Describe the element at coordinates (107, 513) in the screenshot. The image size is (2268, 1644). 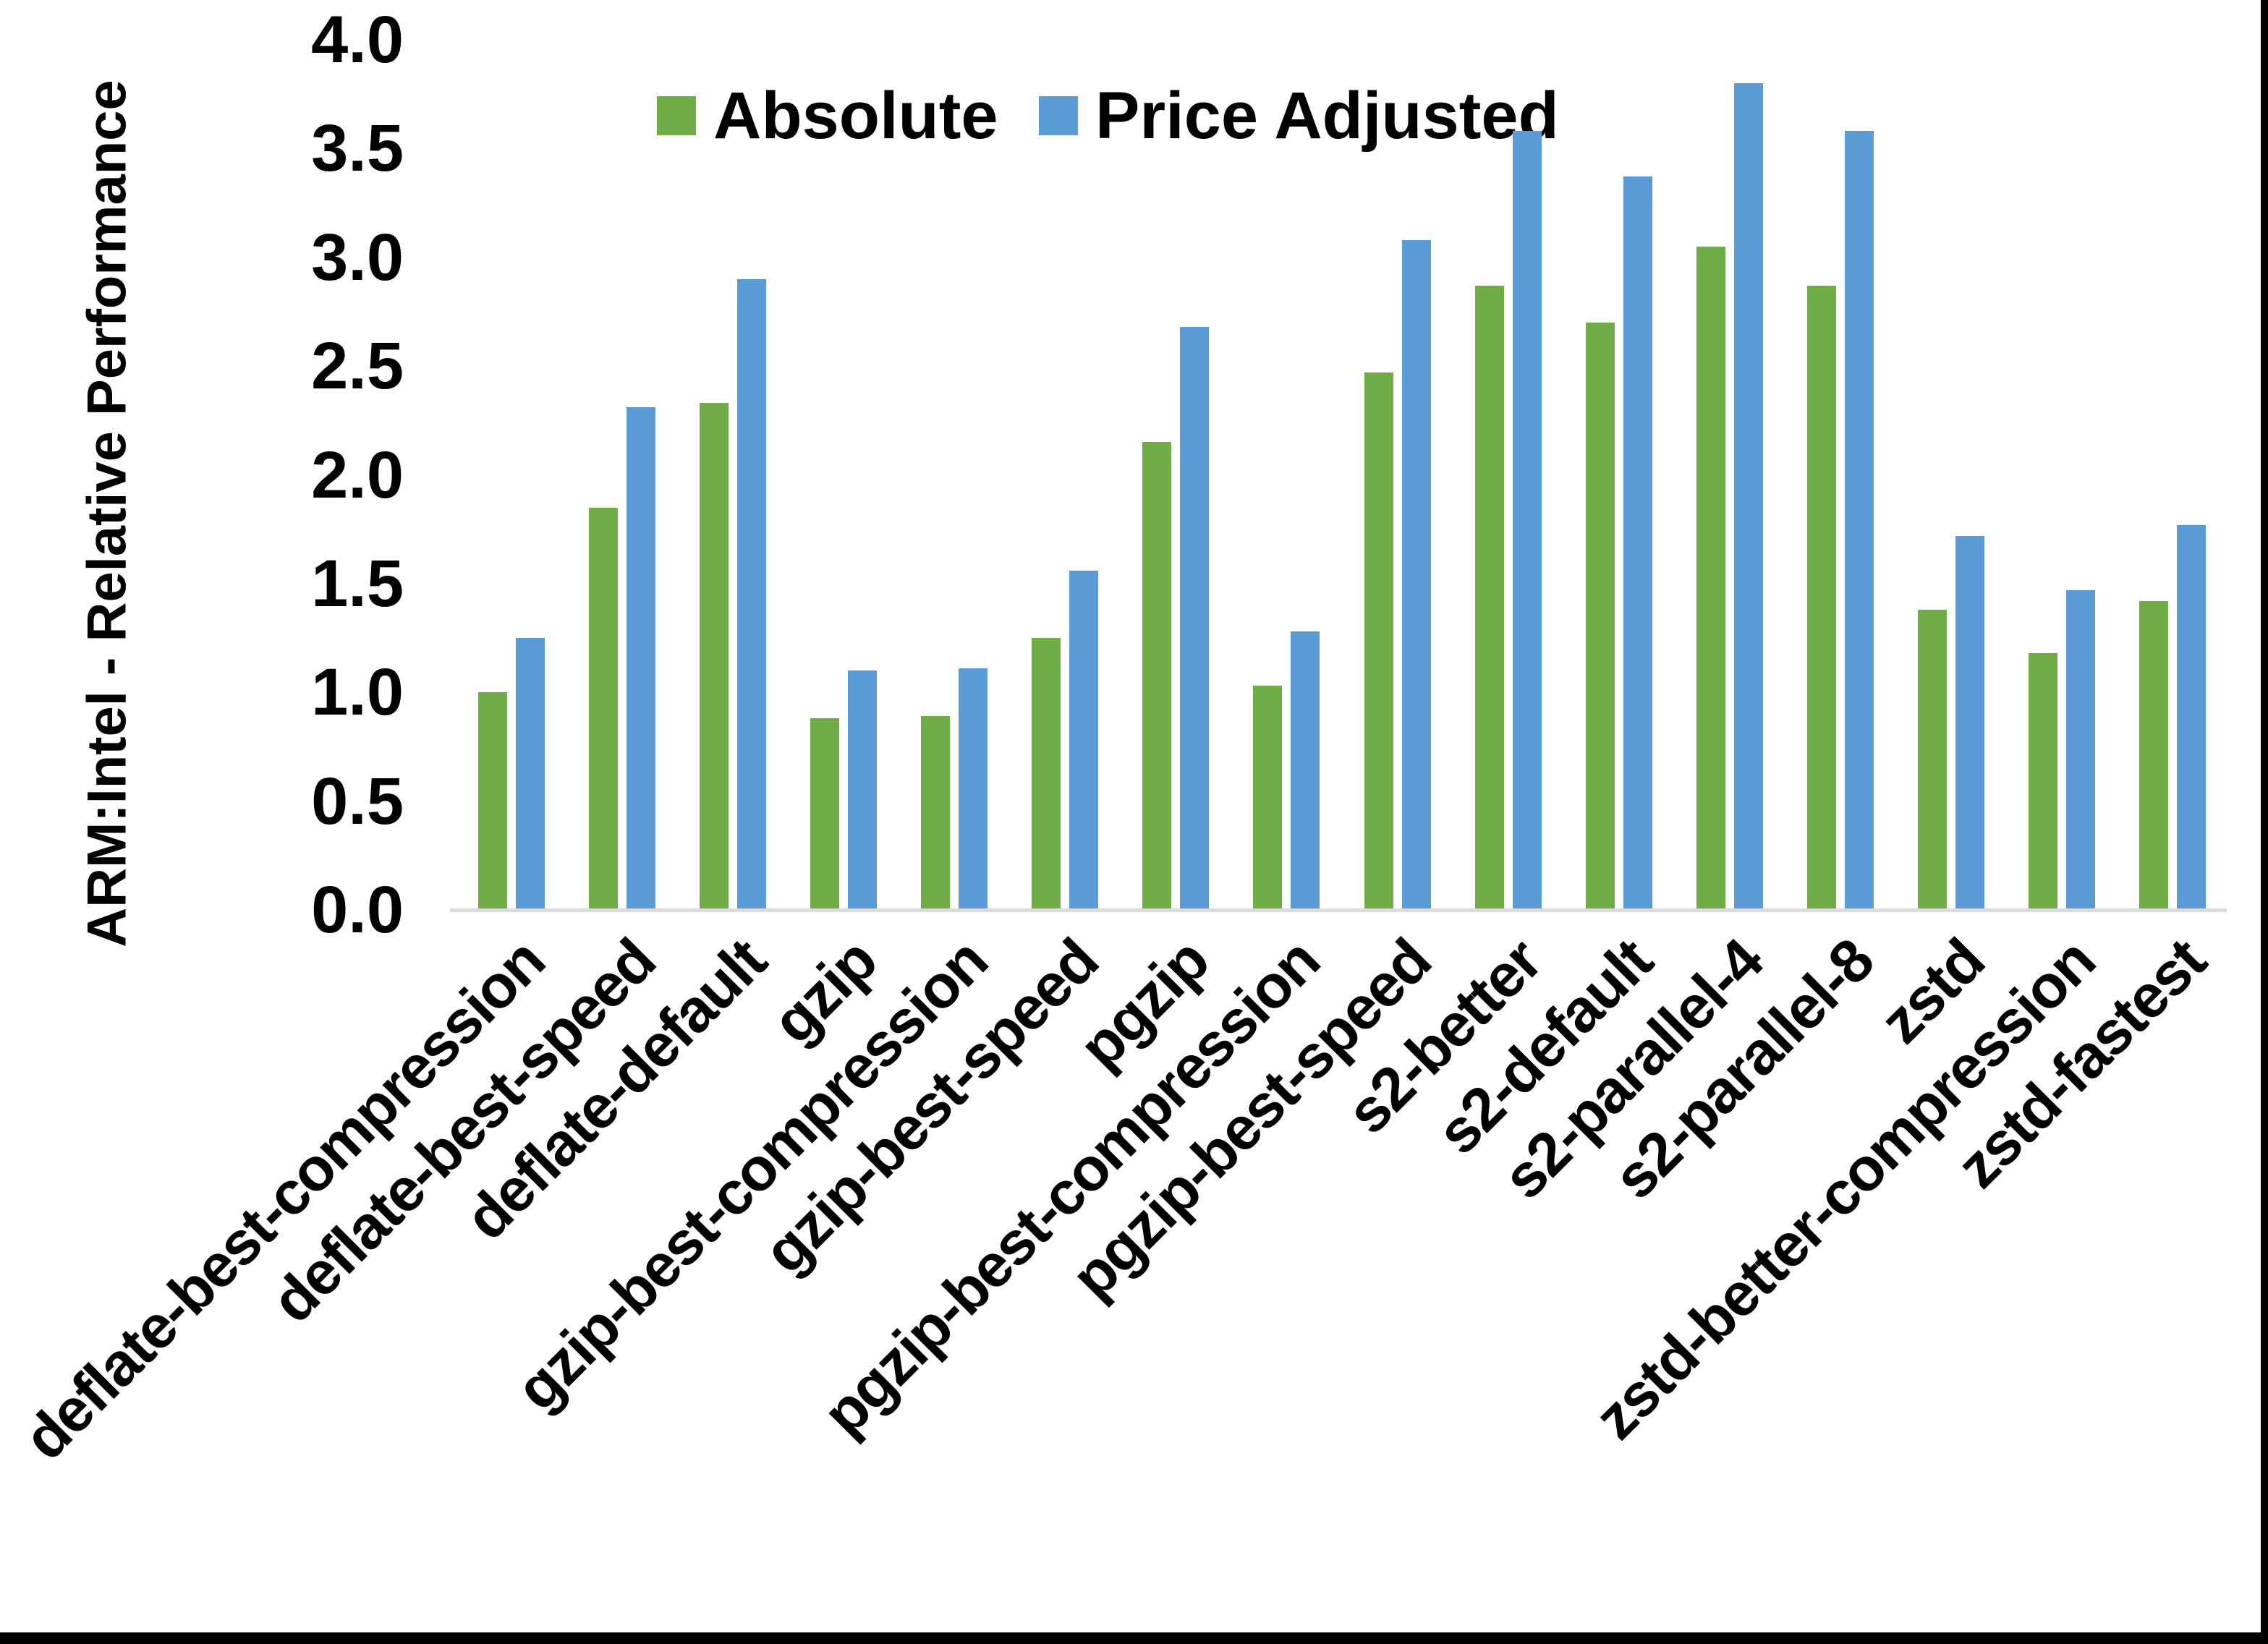
I see `y-axis-title: ARM:Intel - Relative Performance` at that location.